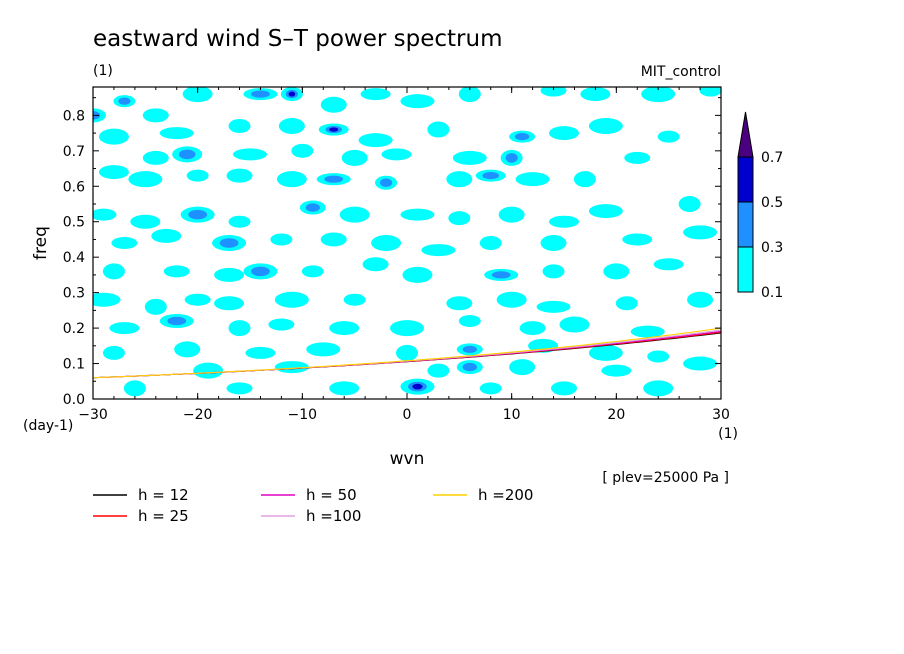 This screenshot has width=904, height=654. What do you see at coordinates (74, 187) in the screenshot?
I see `y-tick-label: 0.6` at bounding box center [74, 187].